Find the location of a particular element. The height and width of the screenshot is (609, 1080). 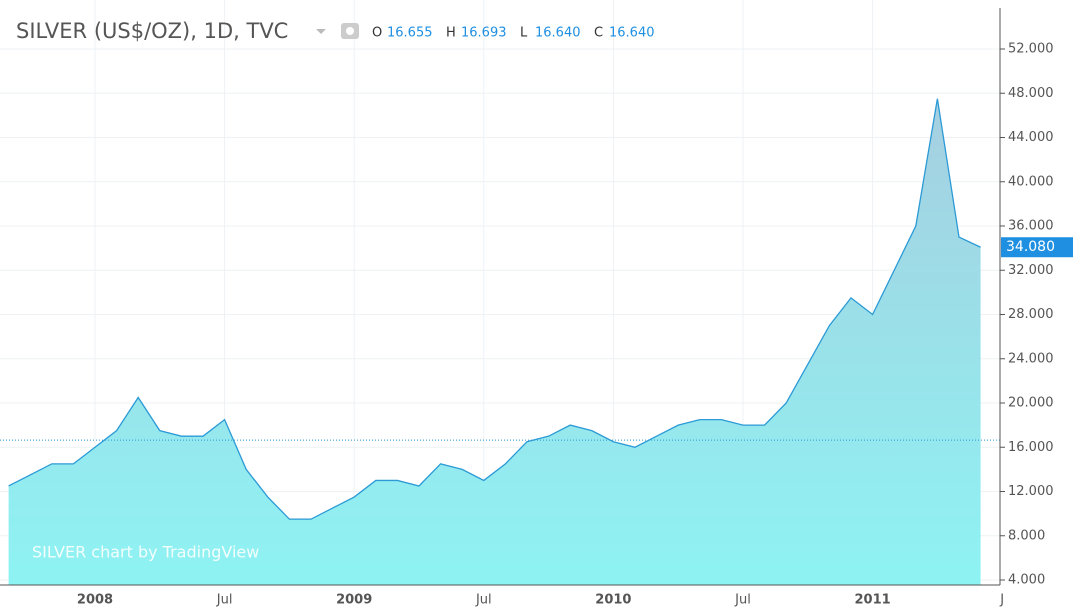

y-tick-label: 44.000 is located at coordinates (1031, 137).